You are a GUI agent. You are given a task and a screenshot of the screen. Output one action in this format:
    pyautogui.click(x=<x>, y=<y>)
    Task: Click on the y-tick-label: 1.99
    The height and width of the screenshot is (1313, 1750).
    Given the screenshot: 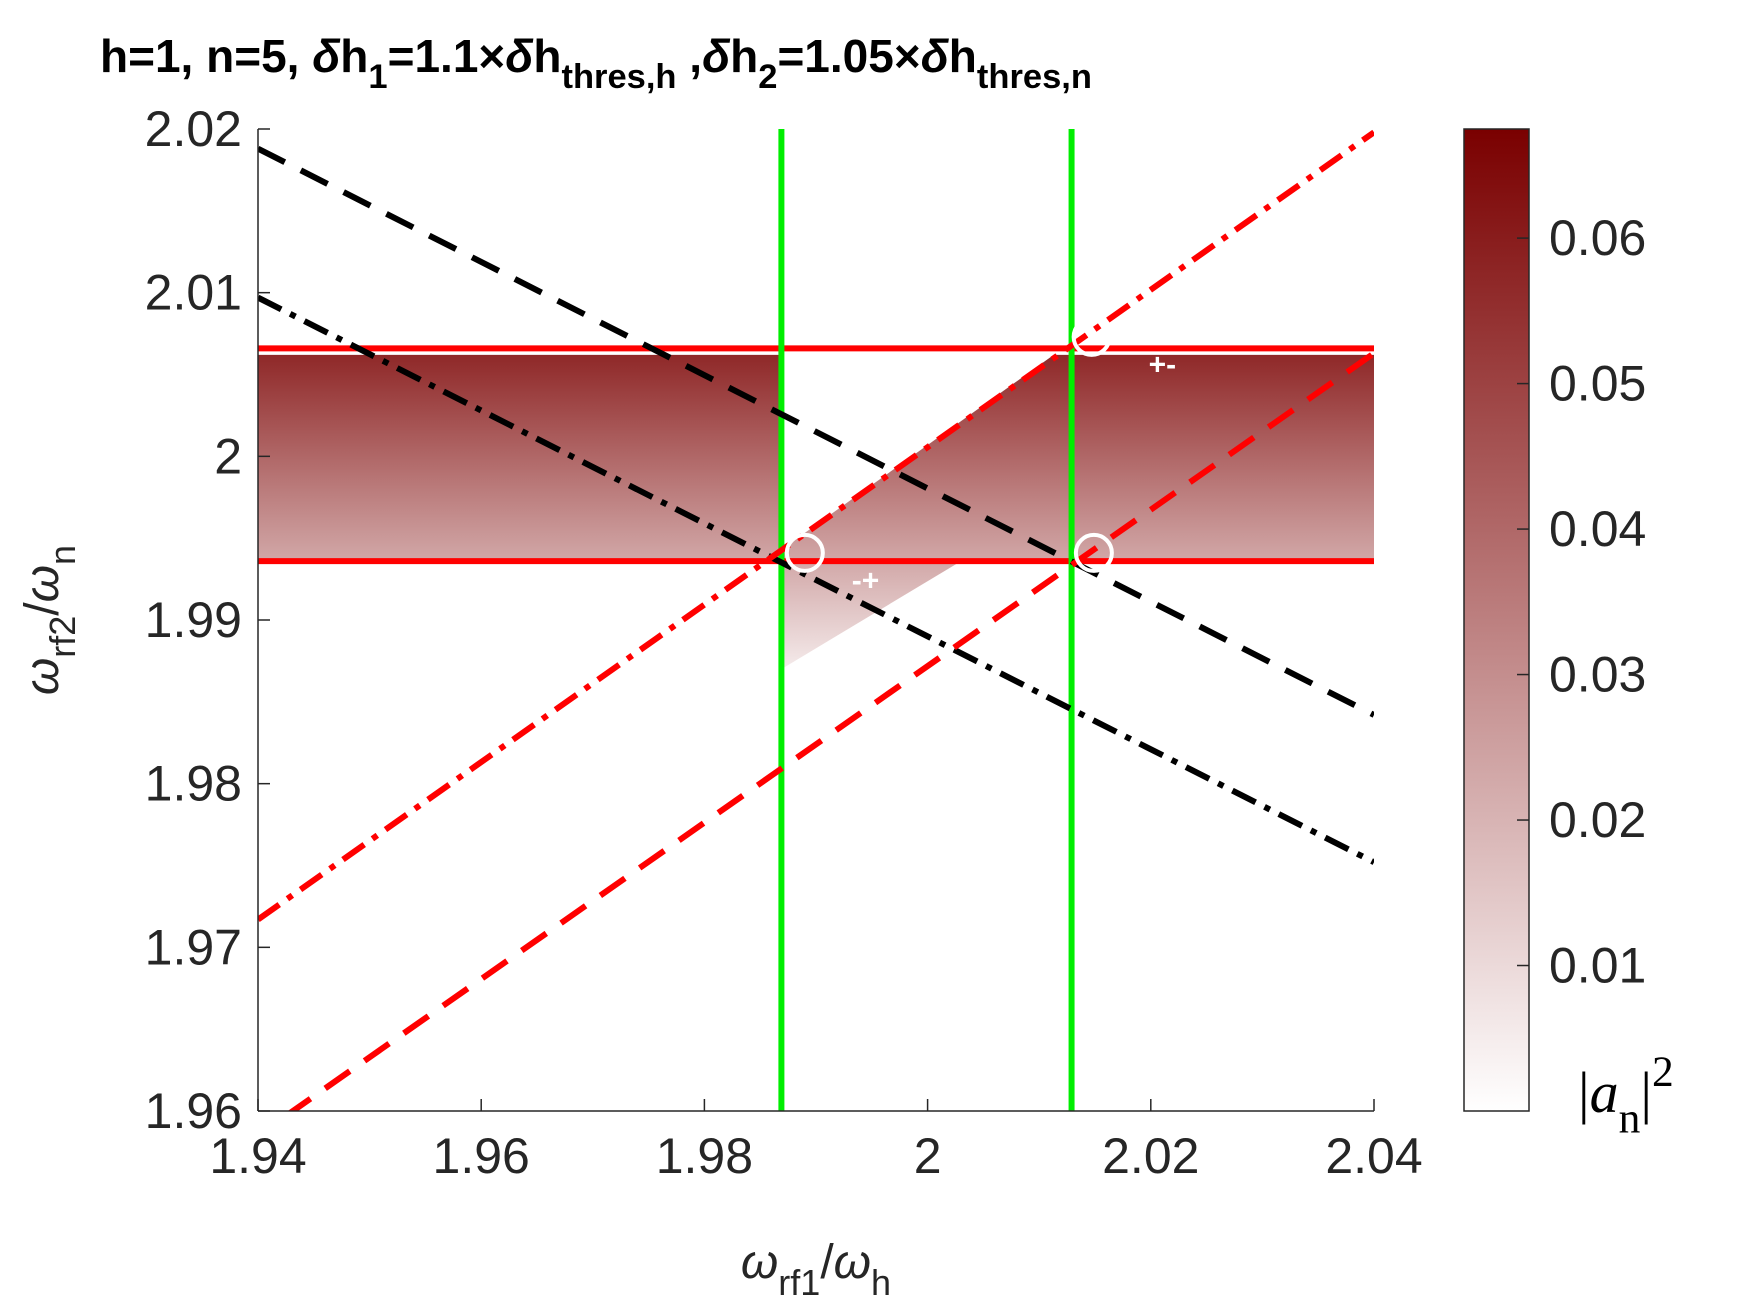 What is the action you would take?
    pyautogui.click(x=193, y=620)
    